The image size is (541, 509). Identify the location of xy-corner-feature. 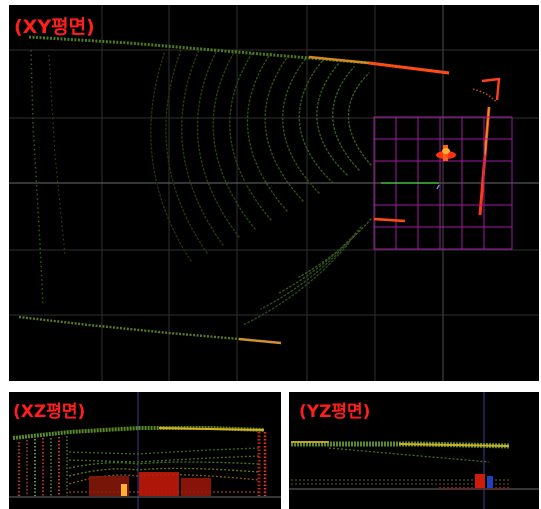
(491, 89).